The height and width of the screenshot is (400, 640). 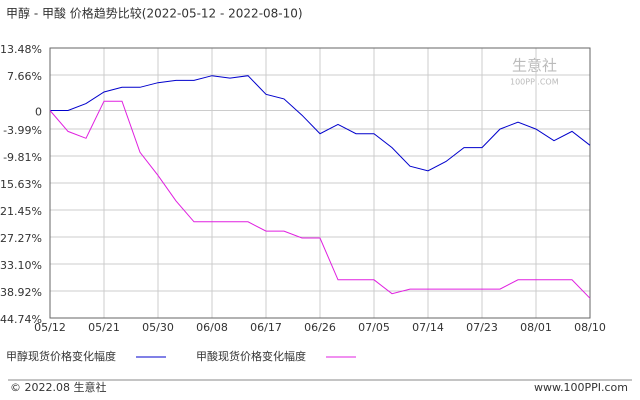 What do you see at coordinates (24, 76) in the screenshot?
I see `y-tick-label: 7.66%` at bounding box center [24, 76].